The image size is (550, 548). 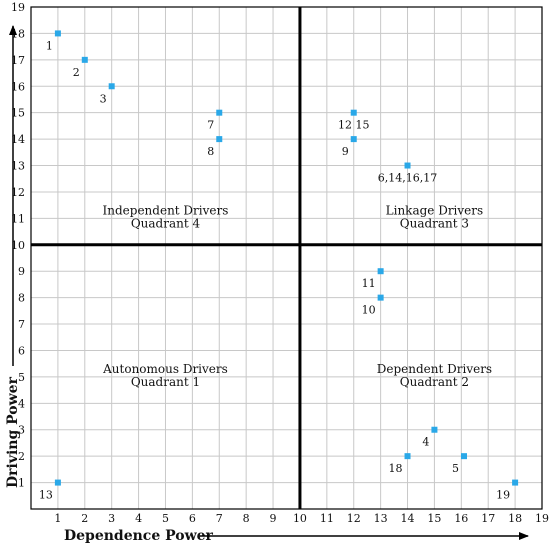 I want to click on x-tick-label: 17, so click(x=488, y=518).